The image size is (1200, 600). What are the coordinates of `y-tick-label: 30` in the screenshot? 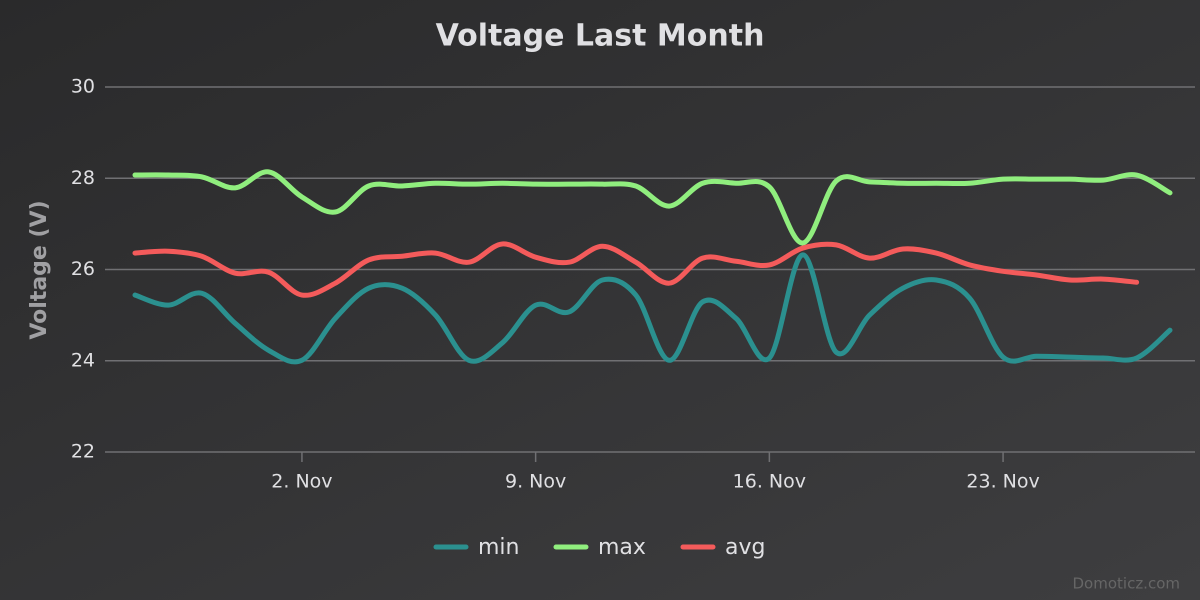 It's located at (83, 87).